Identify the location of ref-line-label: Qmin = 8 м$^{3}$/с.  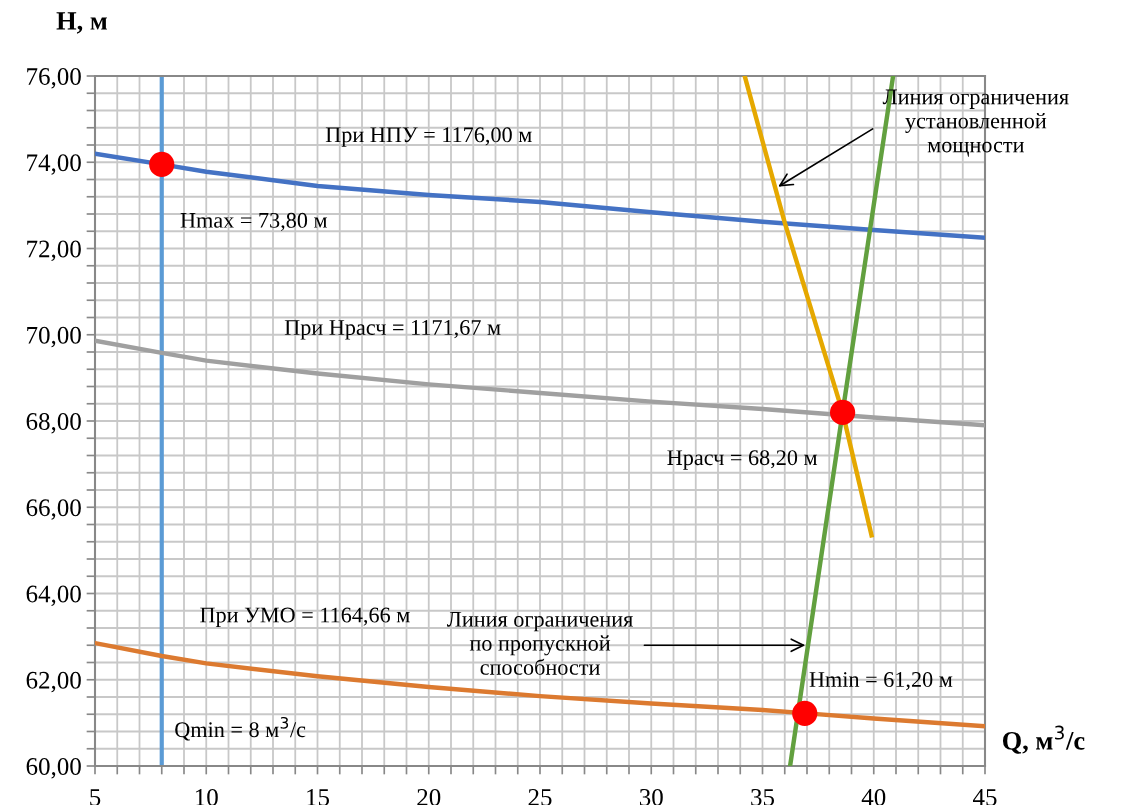
(240, 728).